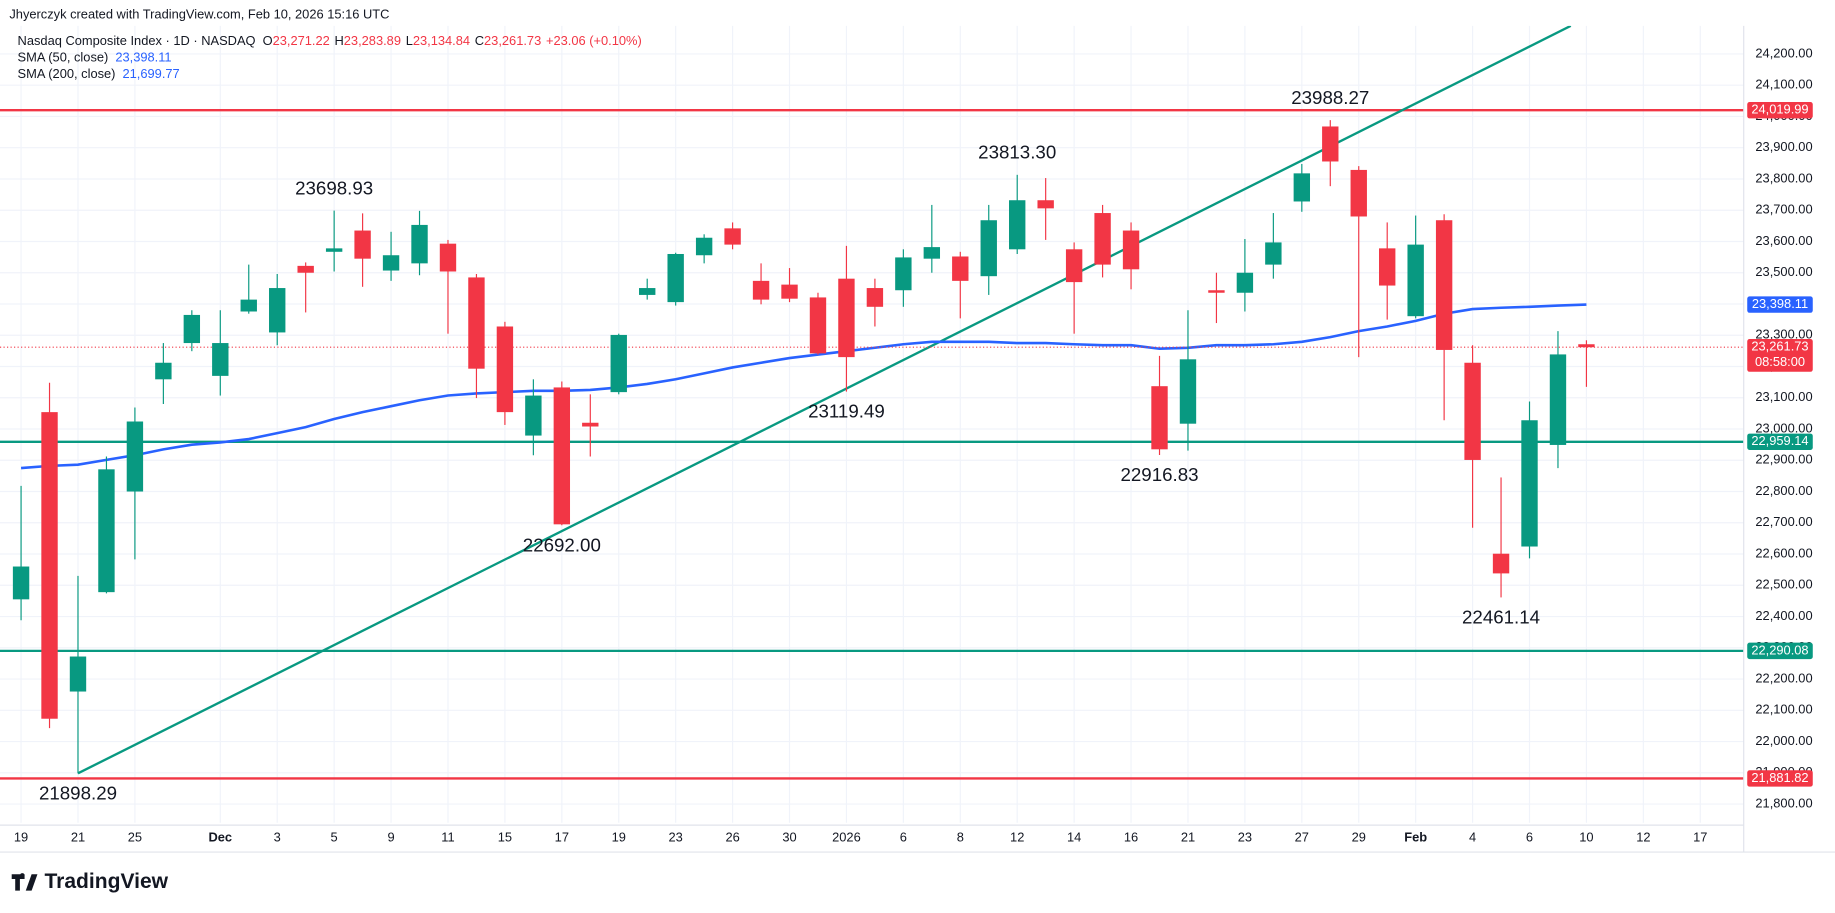 The height and width of the screenshot is (913, 1835). I want to click on ohlc: O23,271.22 H23,283.89 L23,134.84 C23,261.73, so click(402, 41).